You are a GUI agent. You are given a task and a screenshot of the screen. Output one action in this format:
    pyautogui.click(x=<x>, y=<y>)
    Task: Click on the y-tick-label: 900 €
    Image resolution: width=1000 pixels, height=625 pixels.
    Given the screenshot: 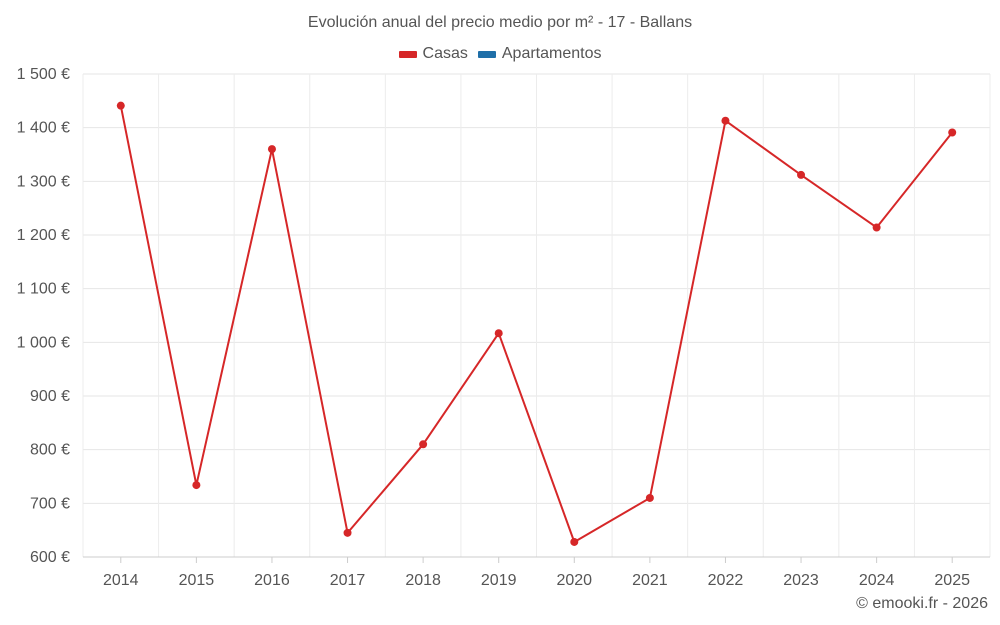 What is the action you would take?
    pyautogui.click(x=50, y=396)
    